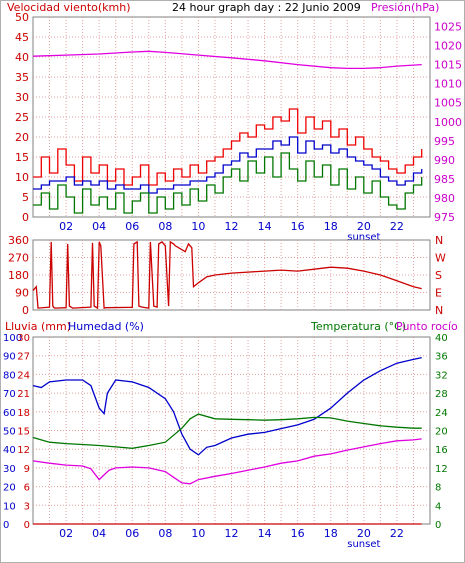  I want to click on pressure-tick: 1025, so click(448, 27).